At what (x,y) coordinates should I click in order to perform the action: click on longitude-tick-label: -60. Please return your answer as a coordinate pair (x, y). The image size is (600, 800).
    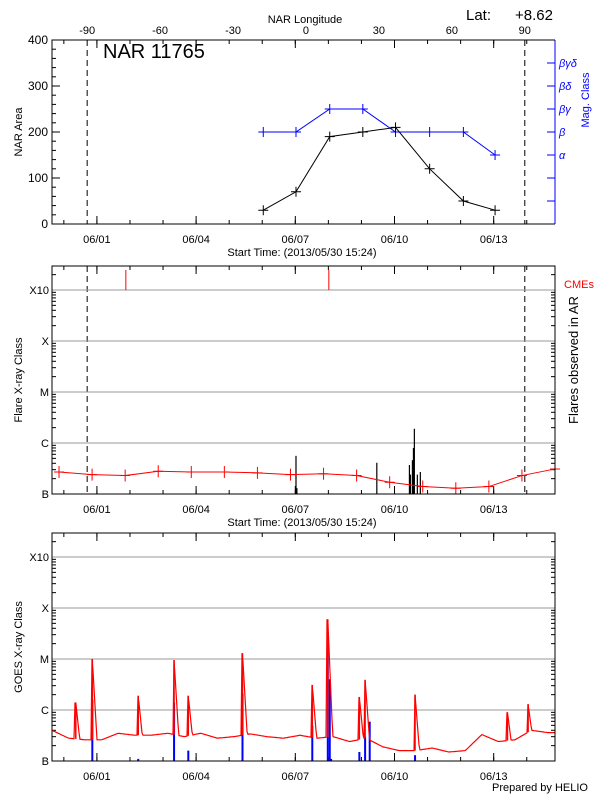
    Looking at the image, I should click on (160, 31).